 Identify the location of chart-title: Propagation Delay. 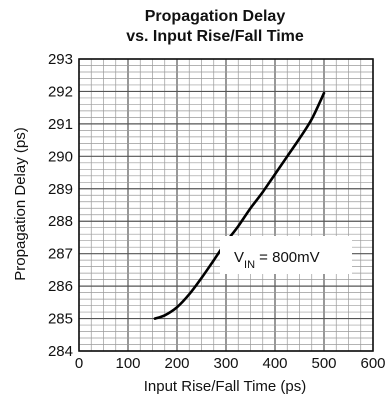
(215, 16).